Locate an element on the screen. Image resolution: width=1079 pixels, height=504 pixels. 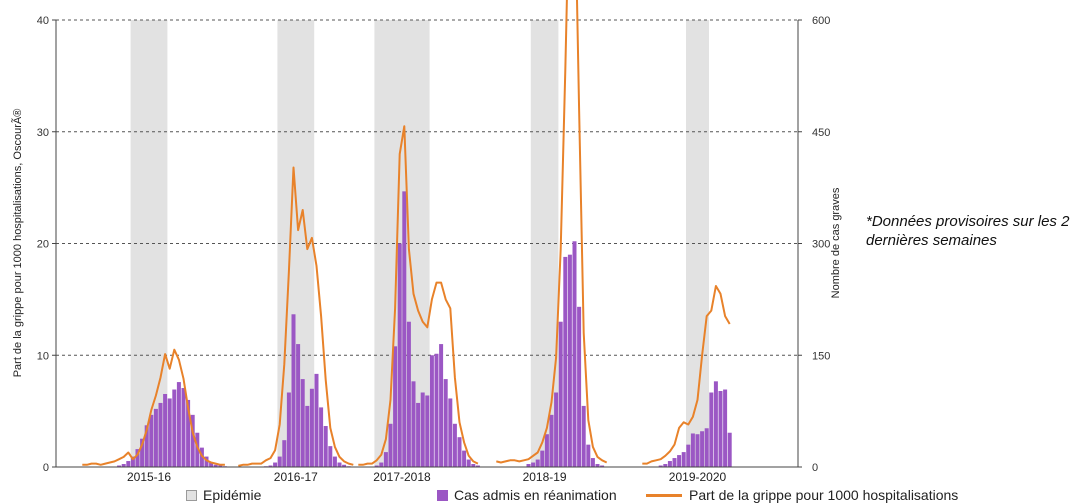
legend-cases-label: Cas admis en réanimation is located at coordinates (535, 495).